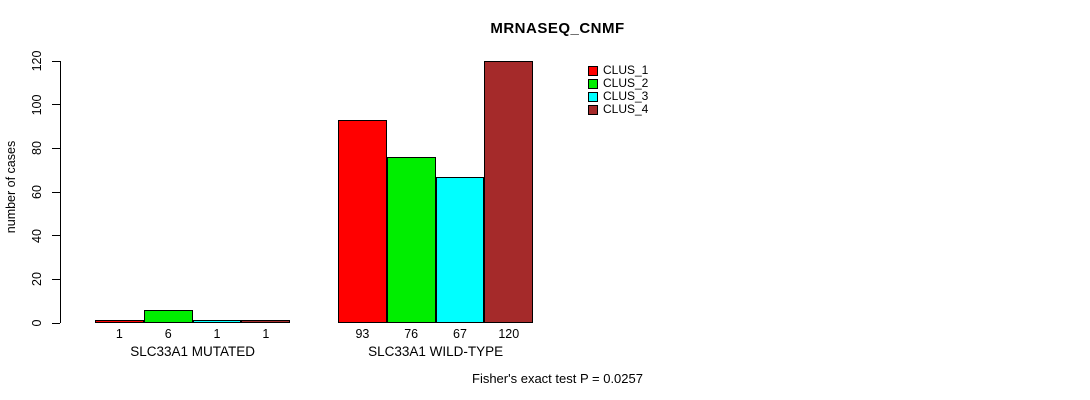 This screenshot has height=400, width=1090. I want to click on bar-clus_2-group2, so click(411, 240).